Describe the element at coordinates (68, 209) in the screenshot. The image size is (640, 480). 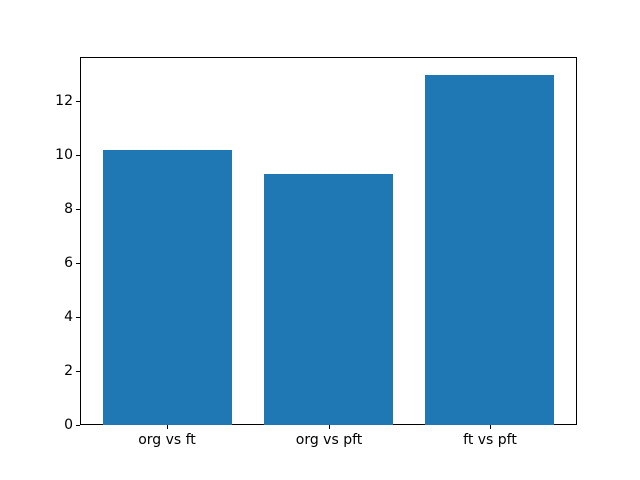
I see `y-tick-label: 8` at that location.